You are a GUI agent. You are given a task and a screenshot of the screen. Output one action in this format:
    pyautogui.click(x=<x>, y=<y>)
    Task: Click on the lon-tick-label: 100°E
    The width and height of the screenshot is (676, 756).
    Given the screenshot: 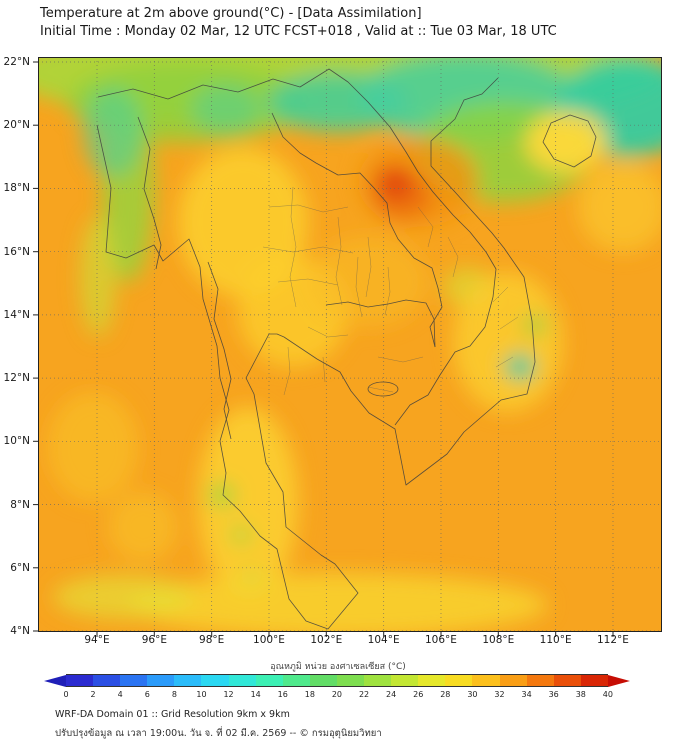 What is the action you would take?
    pyautogui.click(x=269, y=640)
    